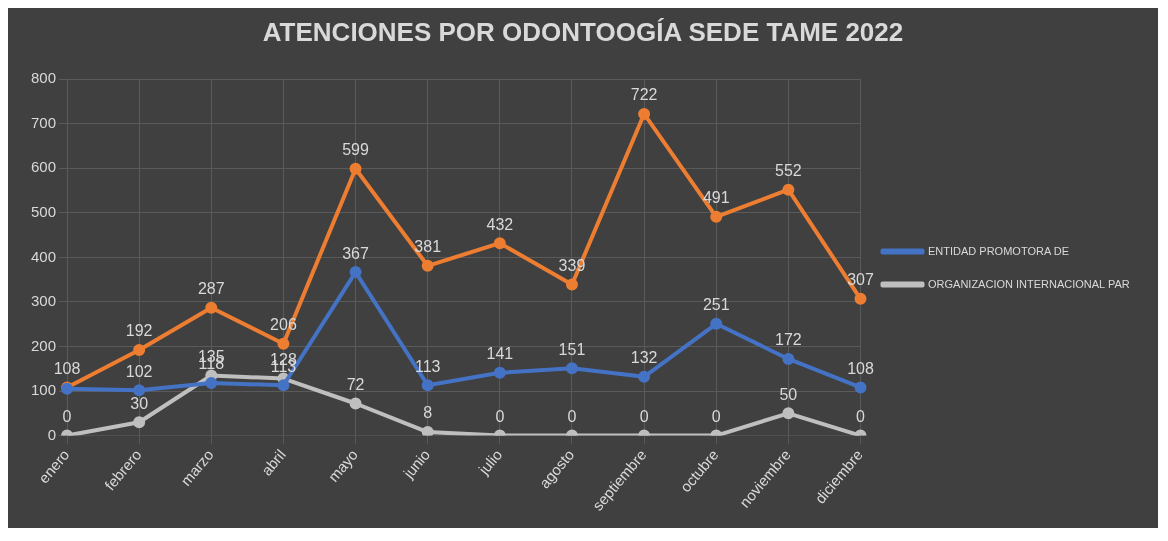  What do you see at coordinates (788, 171) in the screenshot?
I see `data-label: 552` at bounding box center [788, 171].